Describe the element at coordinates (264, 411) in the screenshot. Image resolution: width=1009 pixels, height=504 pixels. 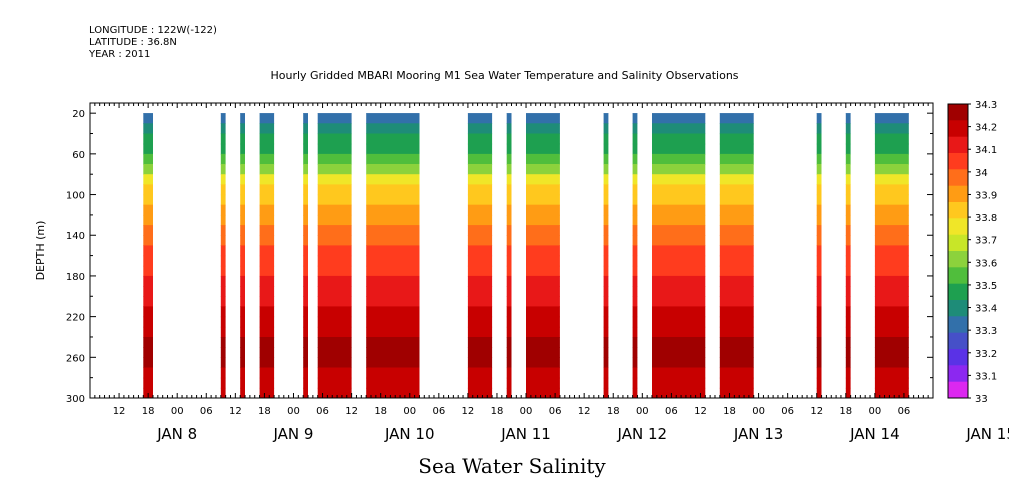
I see `x-tick-label: 18` at that location.